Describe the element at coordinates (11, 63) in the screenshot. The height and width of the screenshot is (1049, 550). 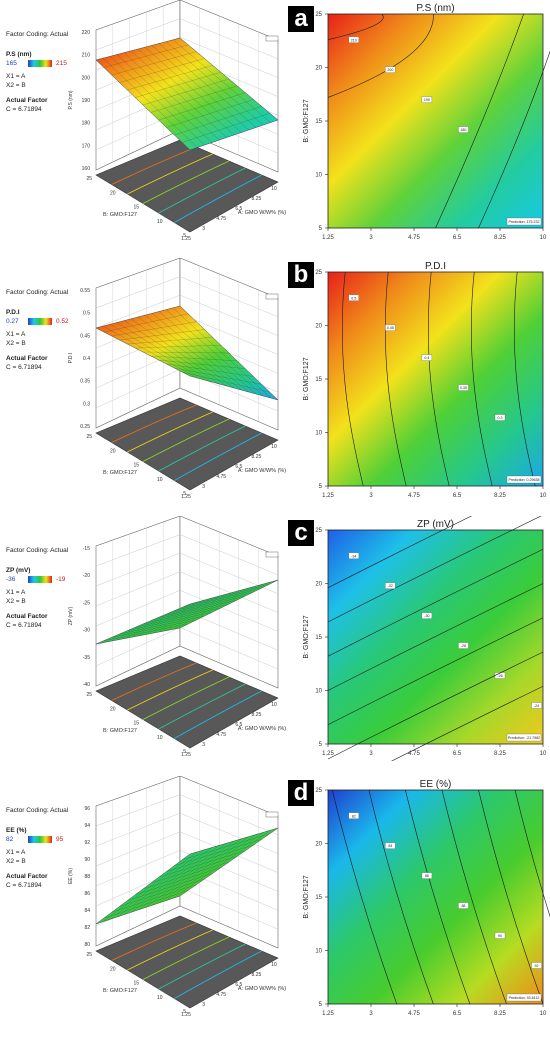
I see `range-min: 165` at that location.